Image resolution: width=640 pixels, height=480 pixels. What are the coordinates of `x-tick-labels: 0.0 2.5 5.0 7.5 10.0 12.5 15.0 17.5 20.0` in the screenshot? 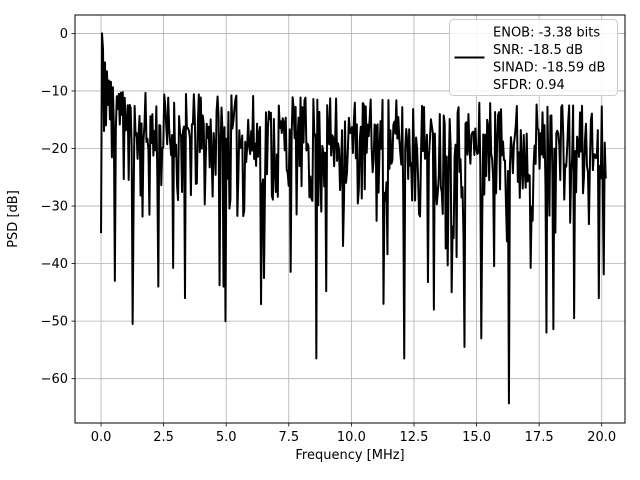 It's located at (354, 437).